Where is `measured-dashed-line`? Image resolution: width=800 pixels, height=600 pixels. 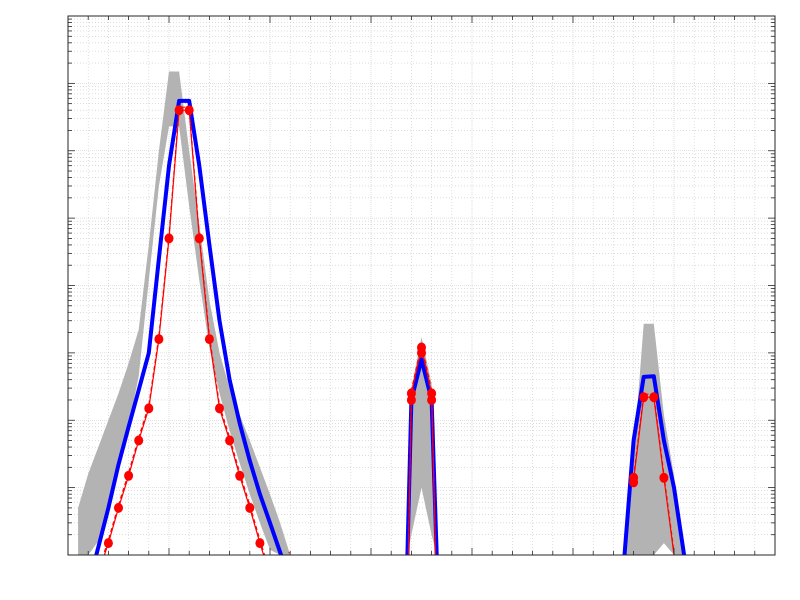
measured-dashed-line is located at coordinates (422, 448).